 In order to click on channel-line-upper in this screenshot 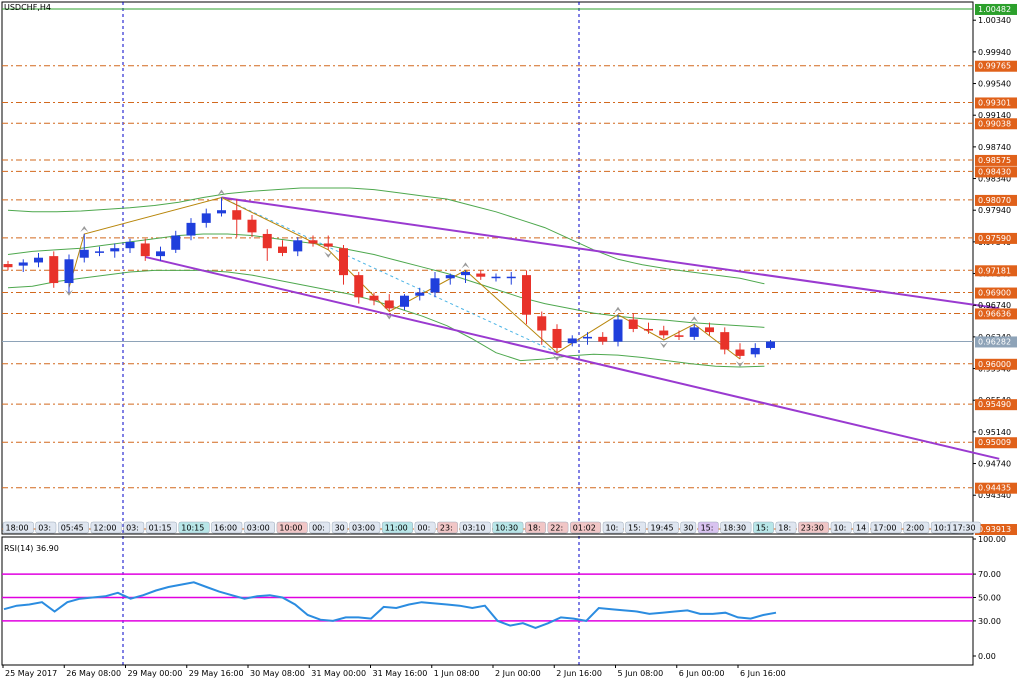, I will do `click(610, 253)`.